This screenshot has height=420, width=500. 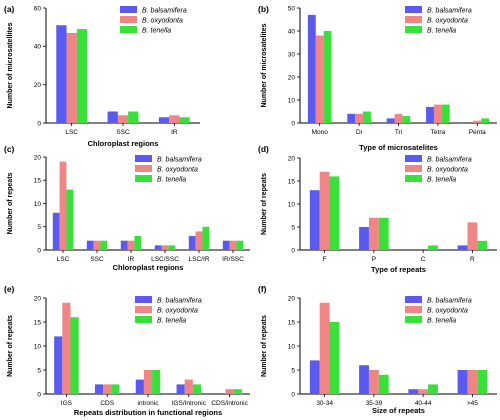 What do you see at coordinates (423, 403) in the screenshot?
I see `x-tick-label: 40-44` at bounding box center [423, 403].